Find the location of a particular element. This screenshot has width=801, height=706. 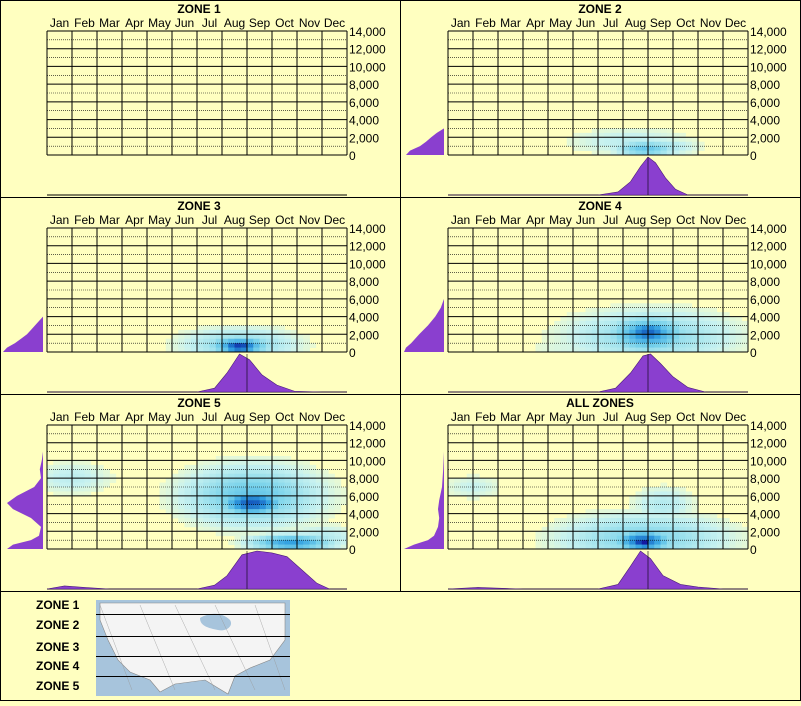

elevation-tick-label: 8,000 is located at coordinates (765, 479).